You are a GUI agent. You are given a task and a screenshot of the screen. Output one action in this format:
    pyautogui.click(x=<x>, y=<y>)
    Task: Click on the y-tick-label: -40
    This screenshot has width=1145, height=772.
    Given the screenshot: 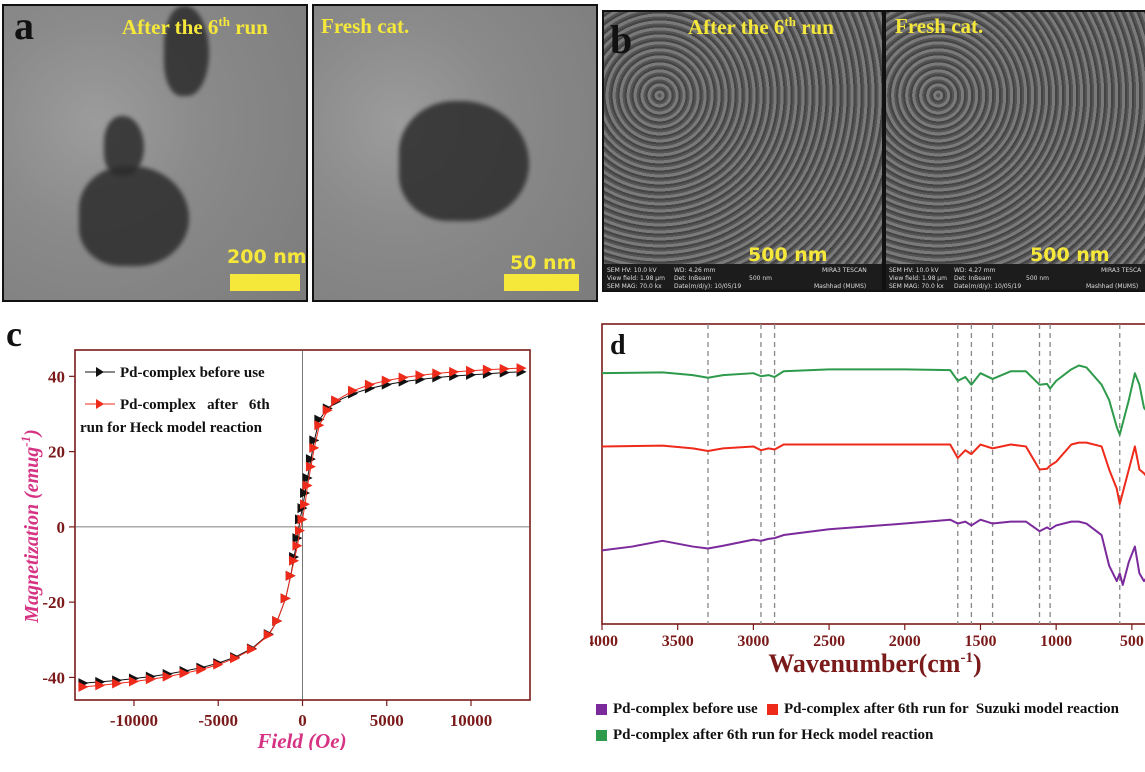 What is the action you would take?
    pyautogui.click(x=53, y=677)
    